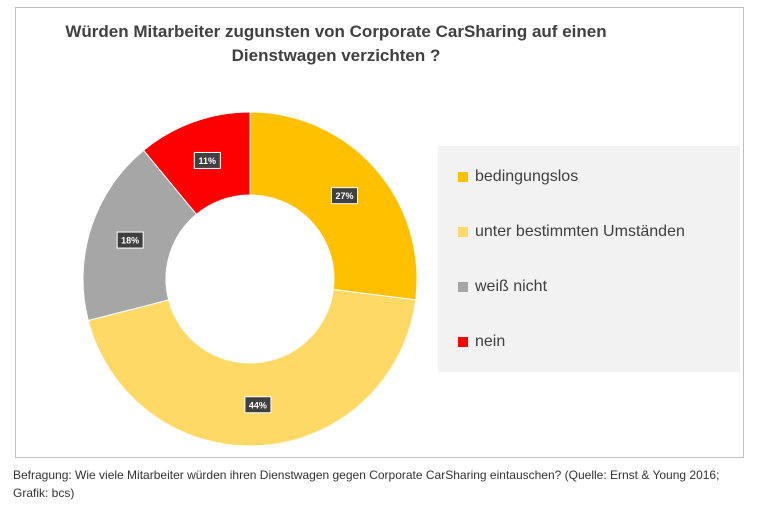  I want to click on legend-label: weiß nicht, so click(511, 286).